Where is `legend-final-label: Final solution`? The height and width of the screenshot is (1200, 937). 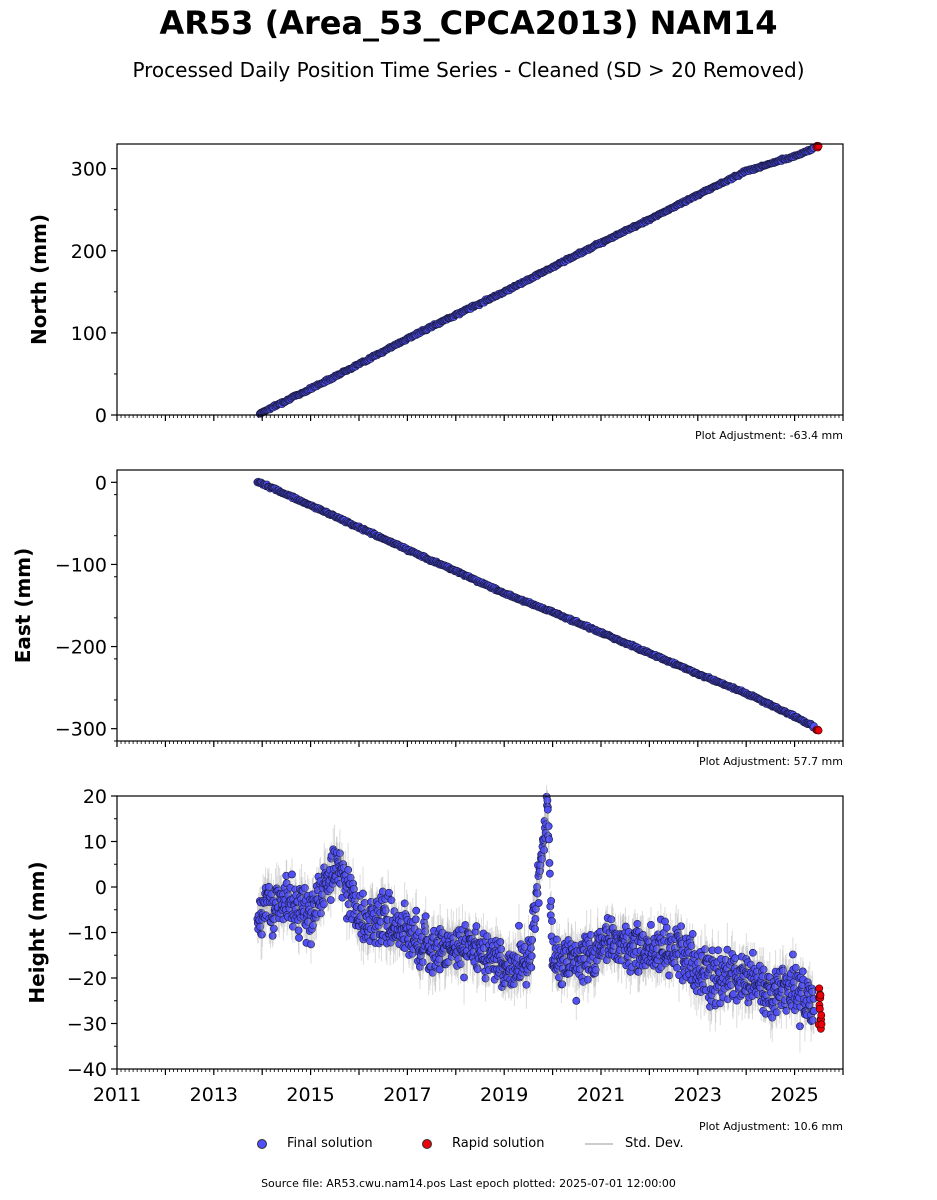 legend-final-label: Final solution is located at coordinates (330, 1143).